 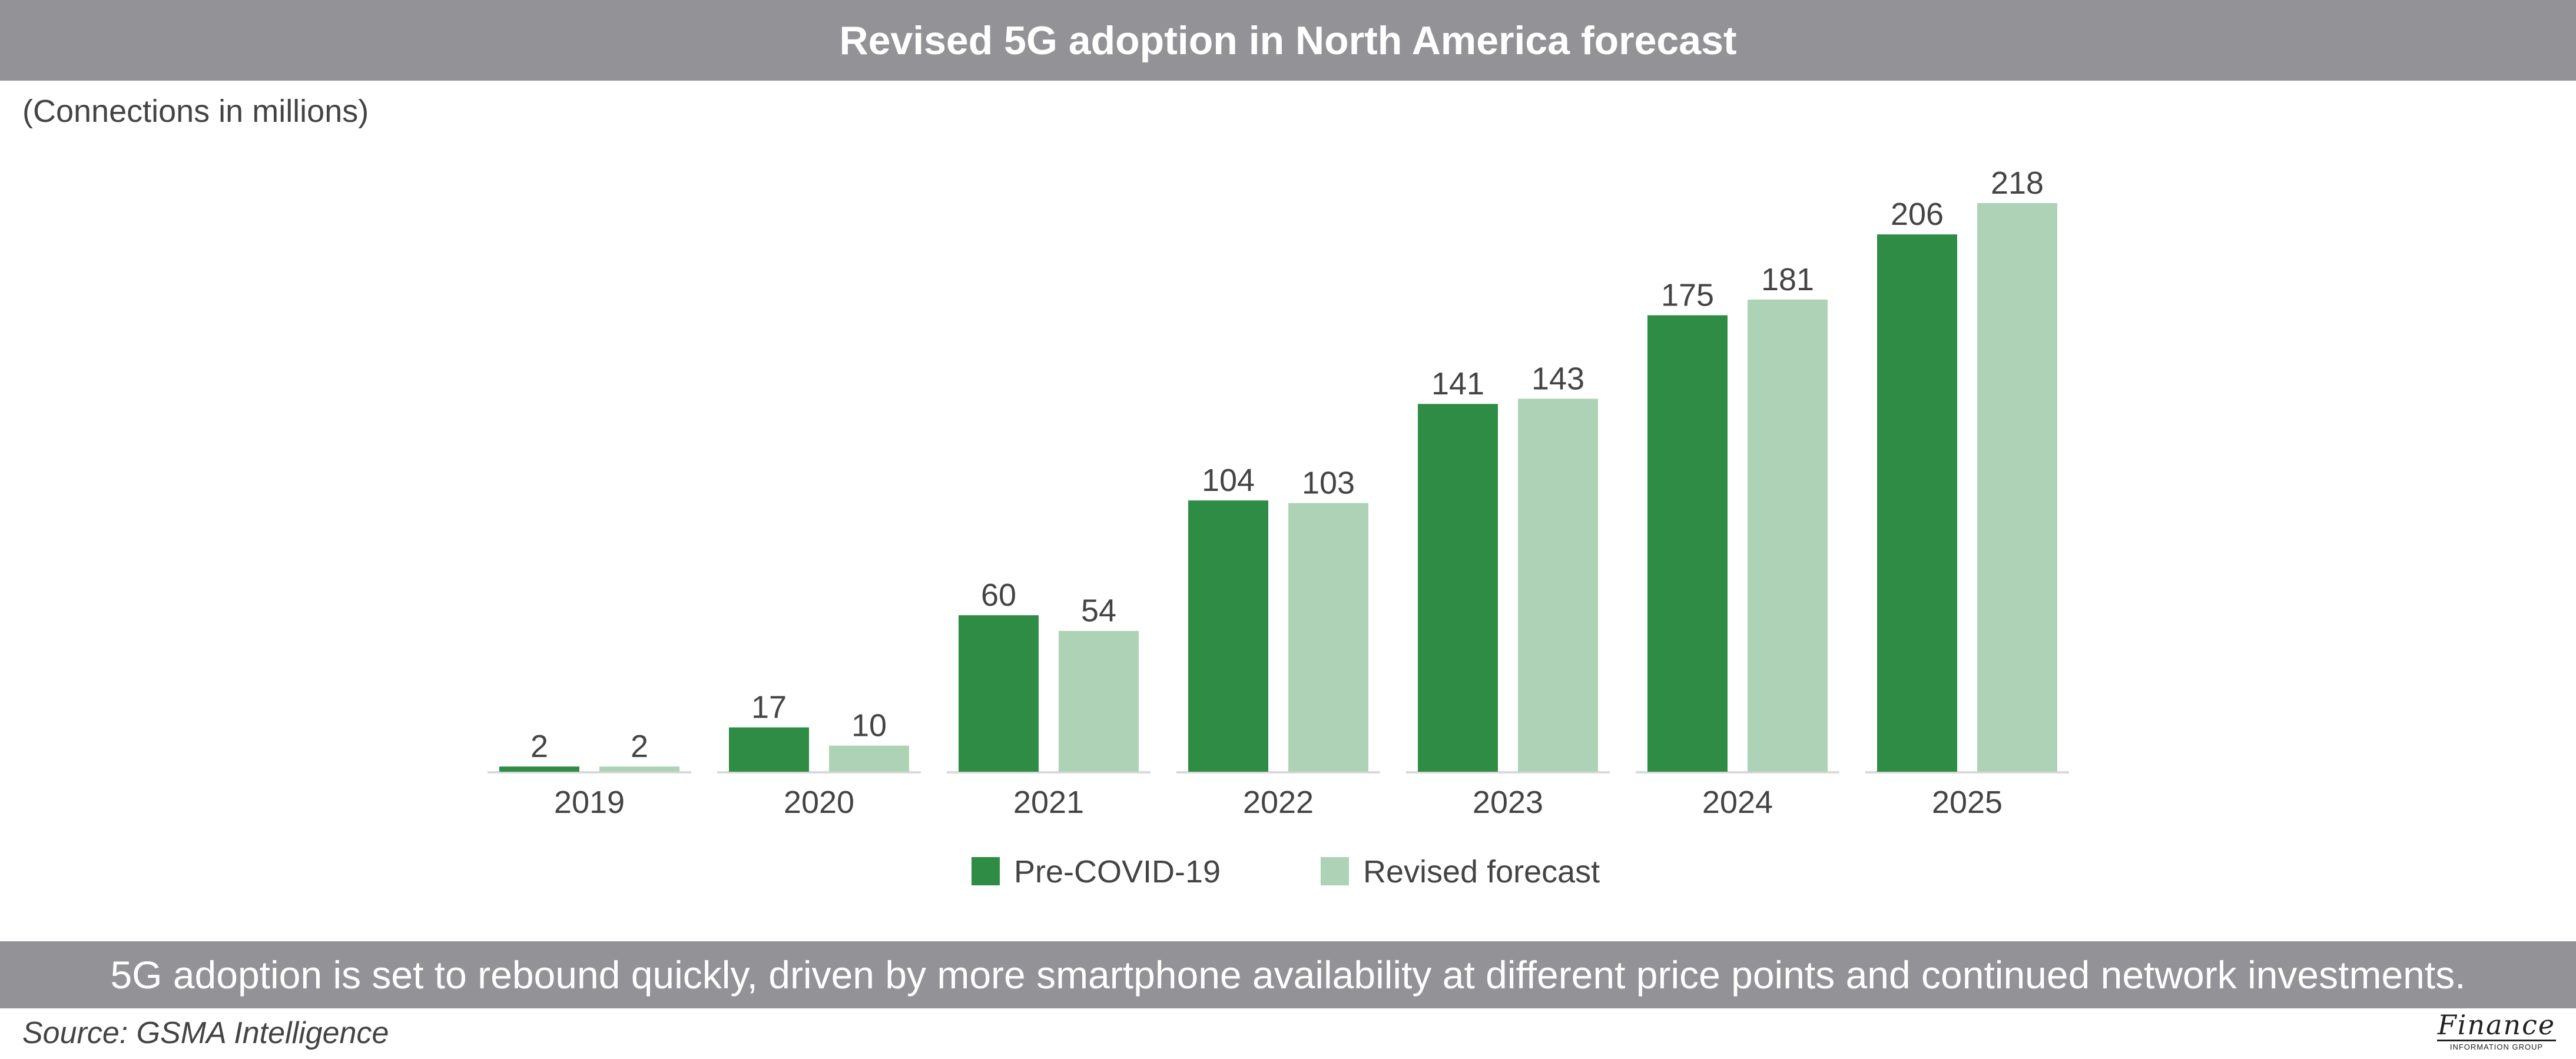 What do you see at coordinates (1737, 802) in the screenshot?
I see `x-tick-label: 2024` at bounding box center [1737, 802].